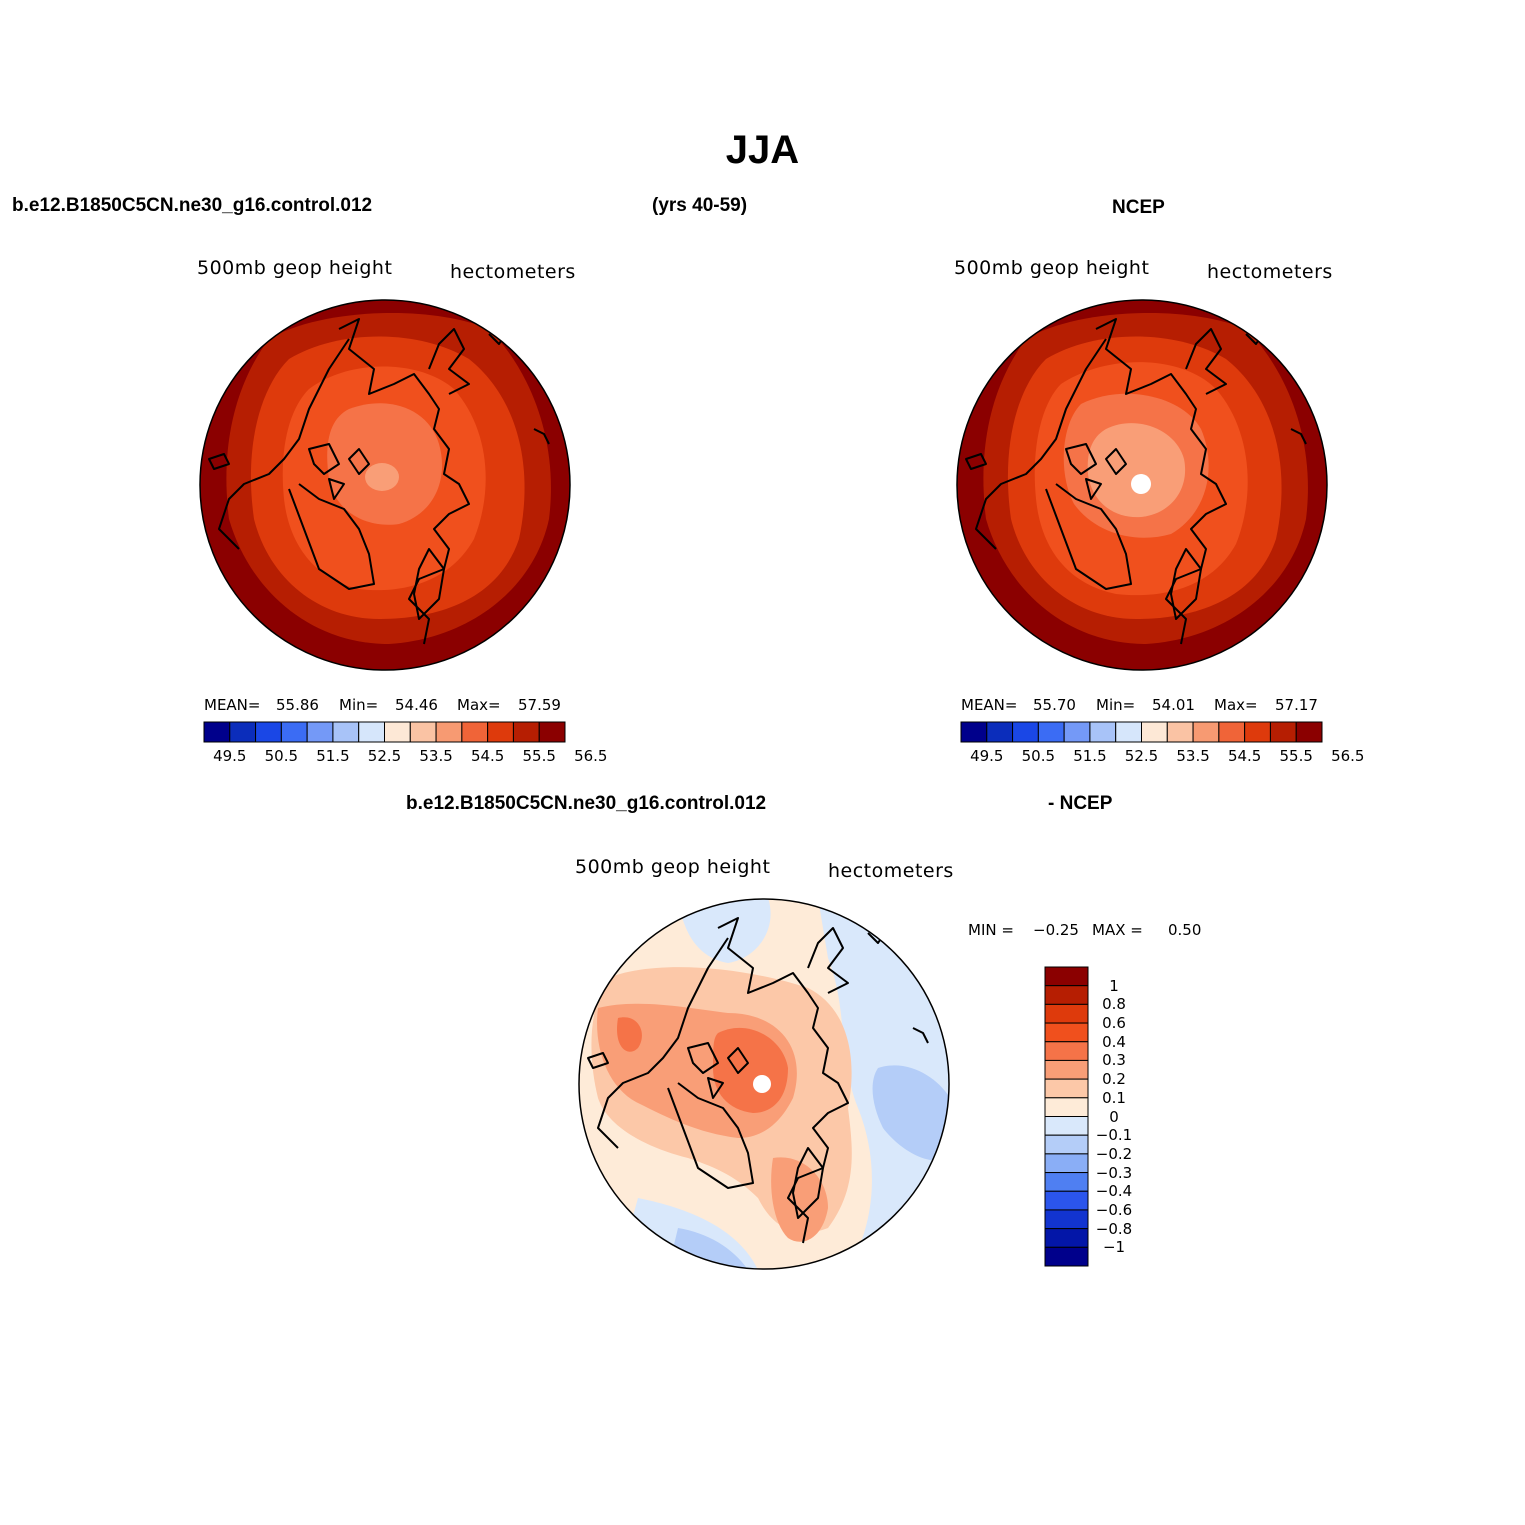 This screenshot has height=1525, width=1525. Describe the element at coordinates (1114, 1191) in the screenshot. I see `diff-colorbar-tick-label: −0.4` at that location.